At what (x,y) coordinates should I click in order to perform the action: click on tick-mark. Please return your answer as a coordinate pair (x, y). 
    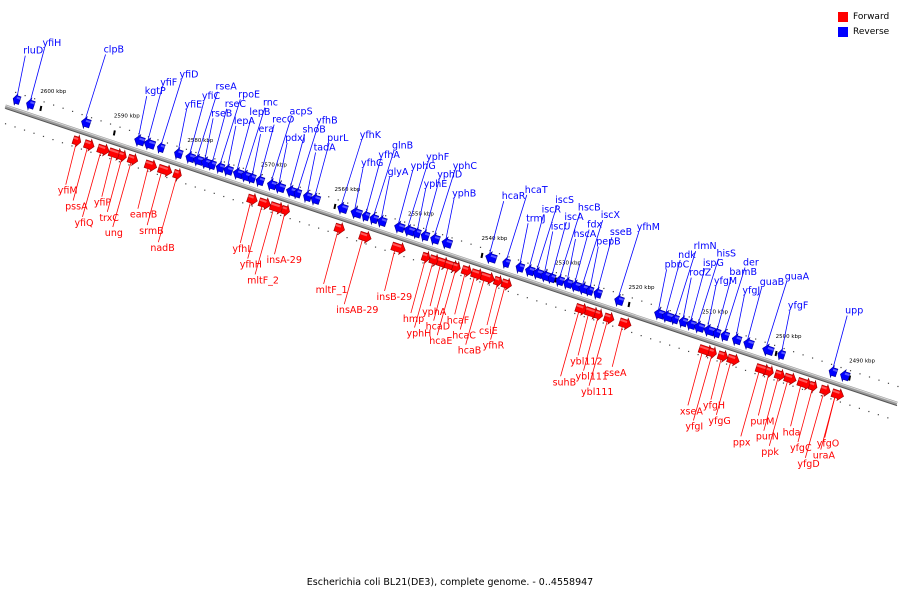
    Looking at the image, I should click on (482, 255).